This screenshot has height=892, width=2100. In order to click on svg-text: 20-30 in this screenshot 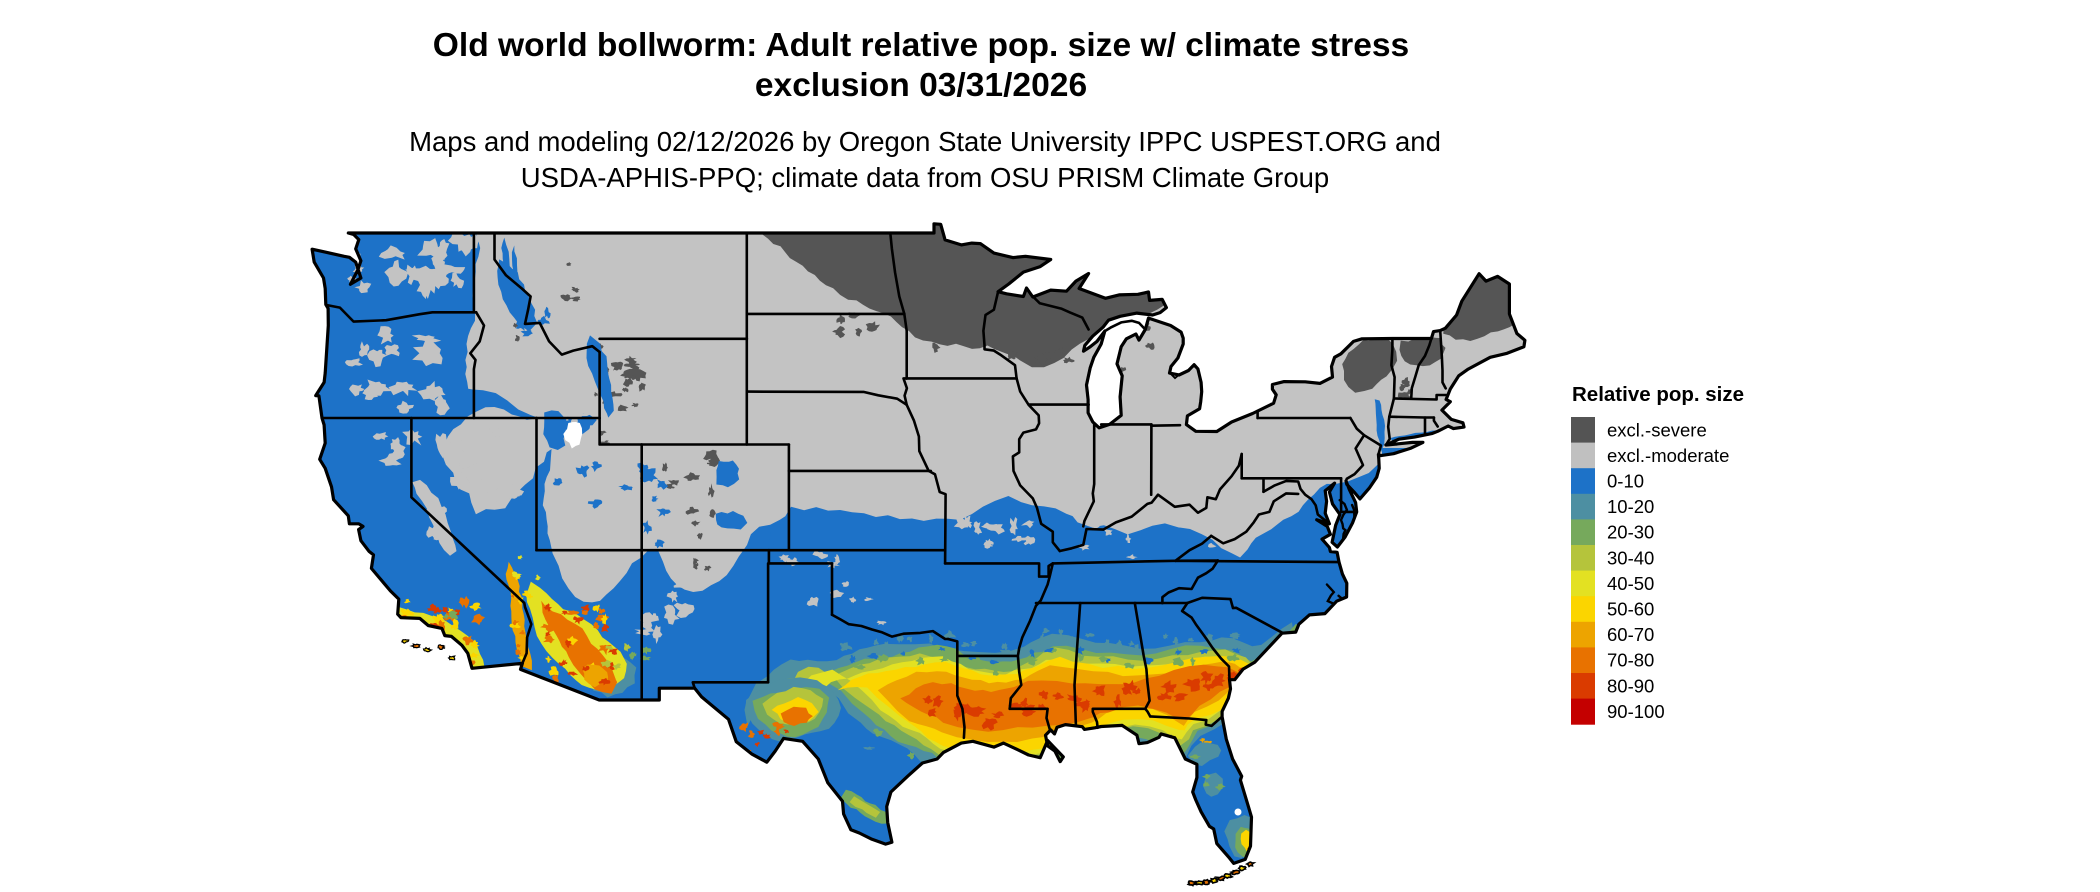, I will do `click(1630, 532)`.